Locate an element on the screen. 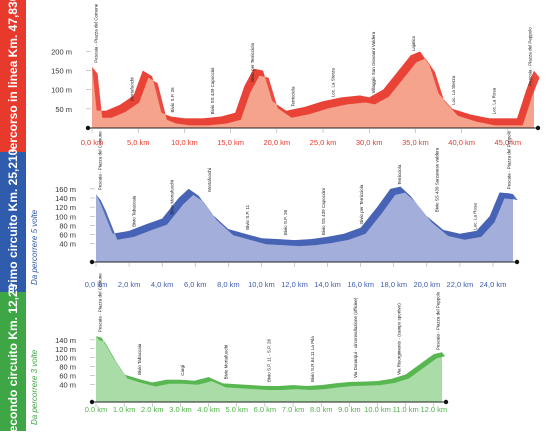  waypoint-label: Cargi is located at coordinates (182, 370).